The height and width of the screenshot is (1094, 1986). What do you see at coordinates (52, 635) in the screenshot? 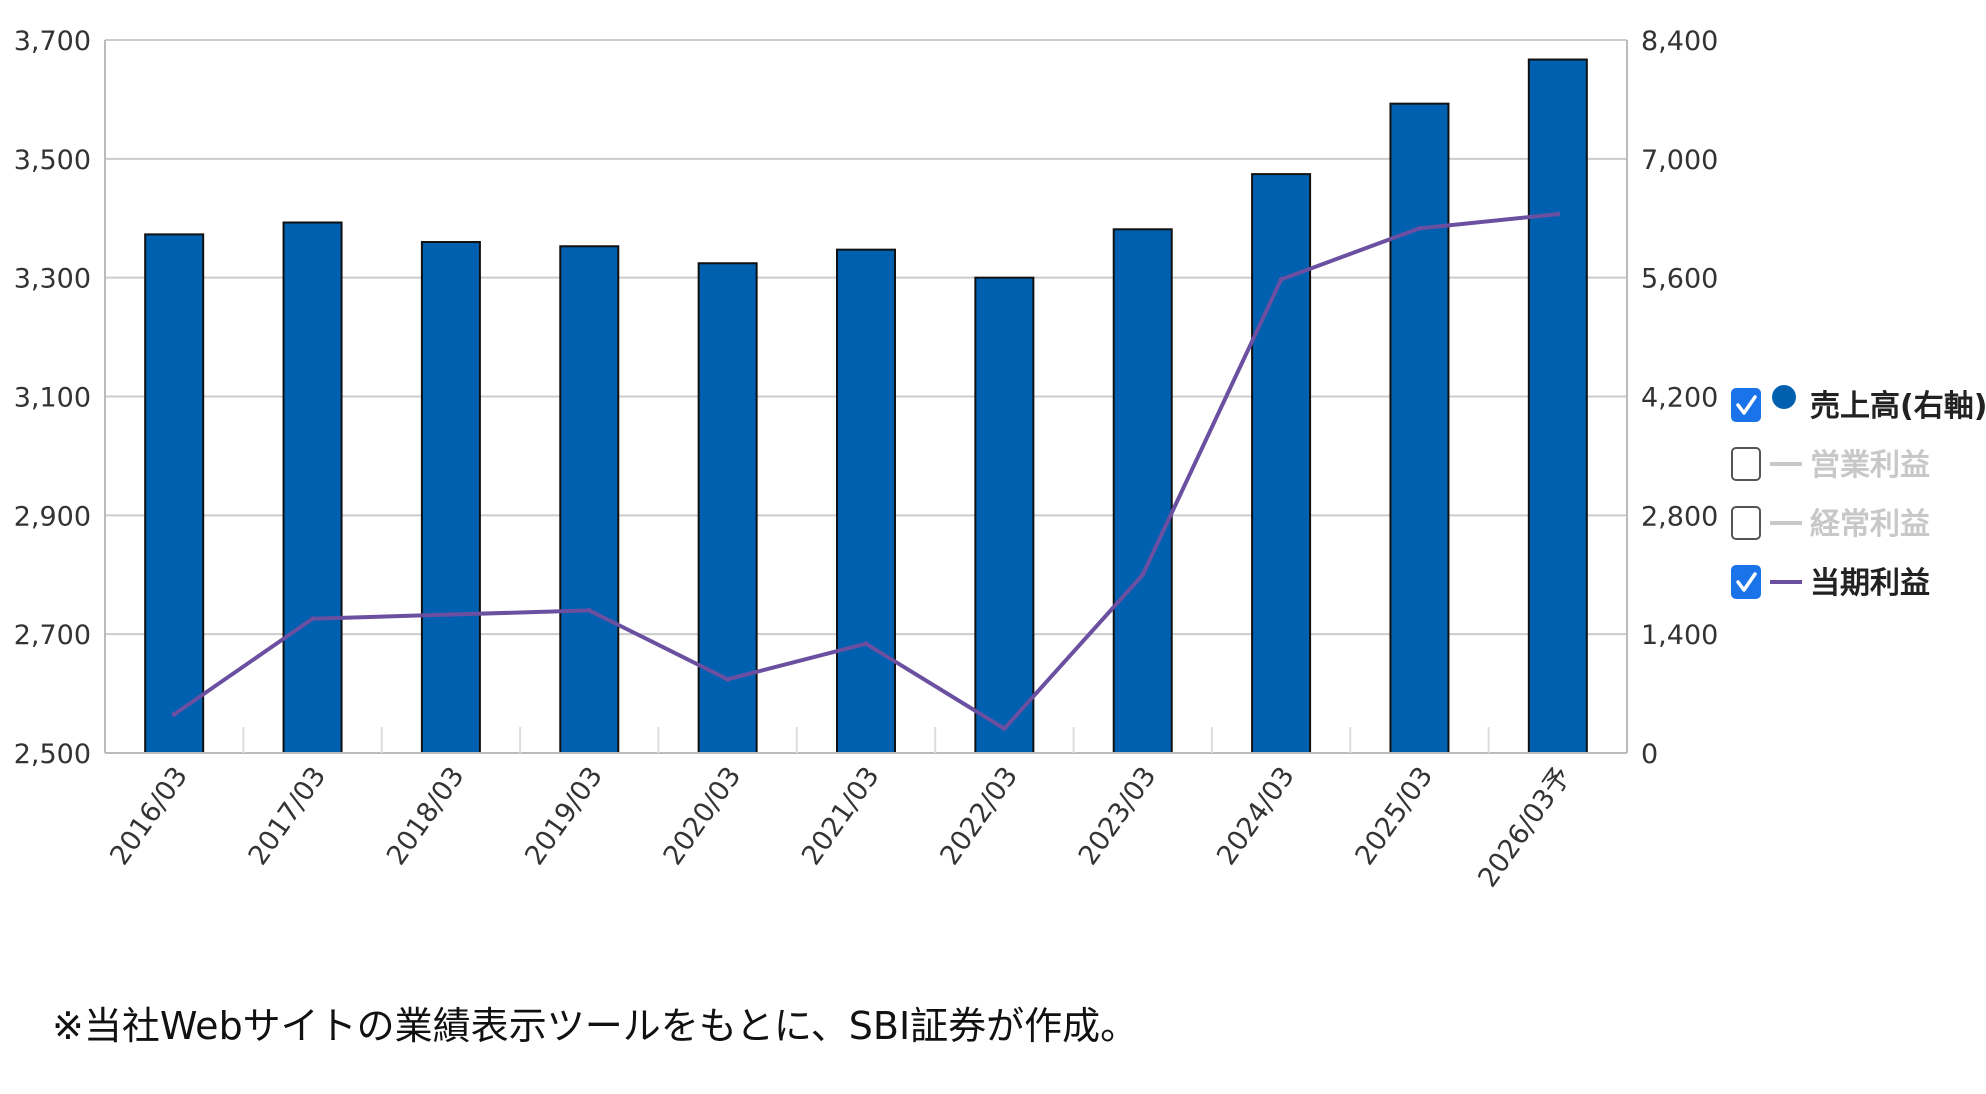
I see `y-left-tick-label: 2,700` at bounding box center [52, 635].